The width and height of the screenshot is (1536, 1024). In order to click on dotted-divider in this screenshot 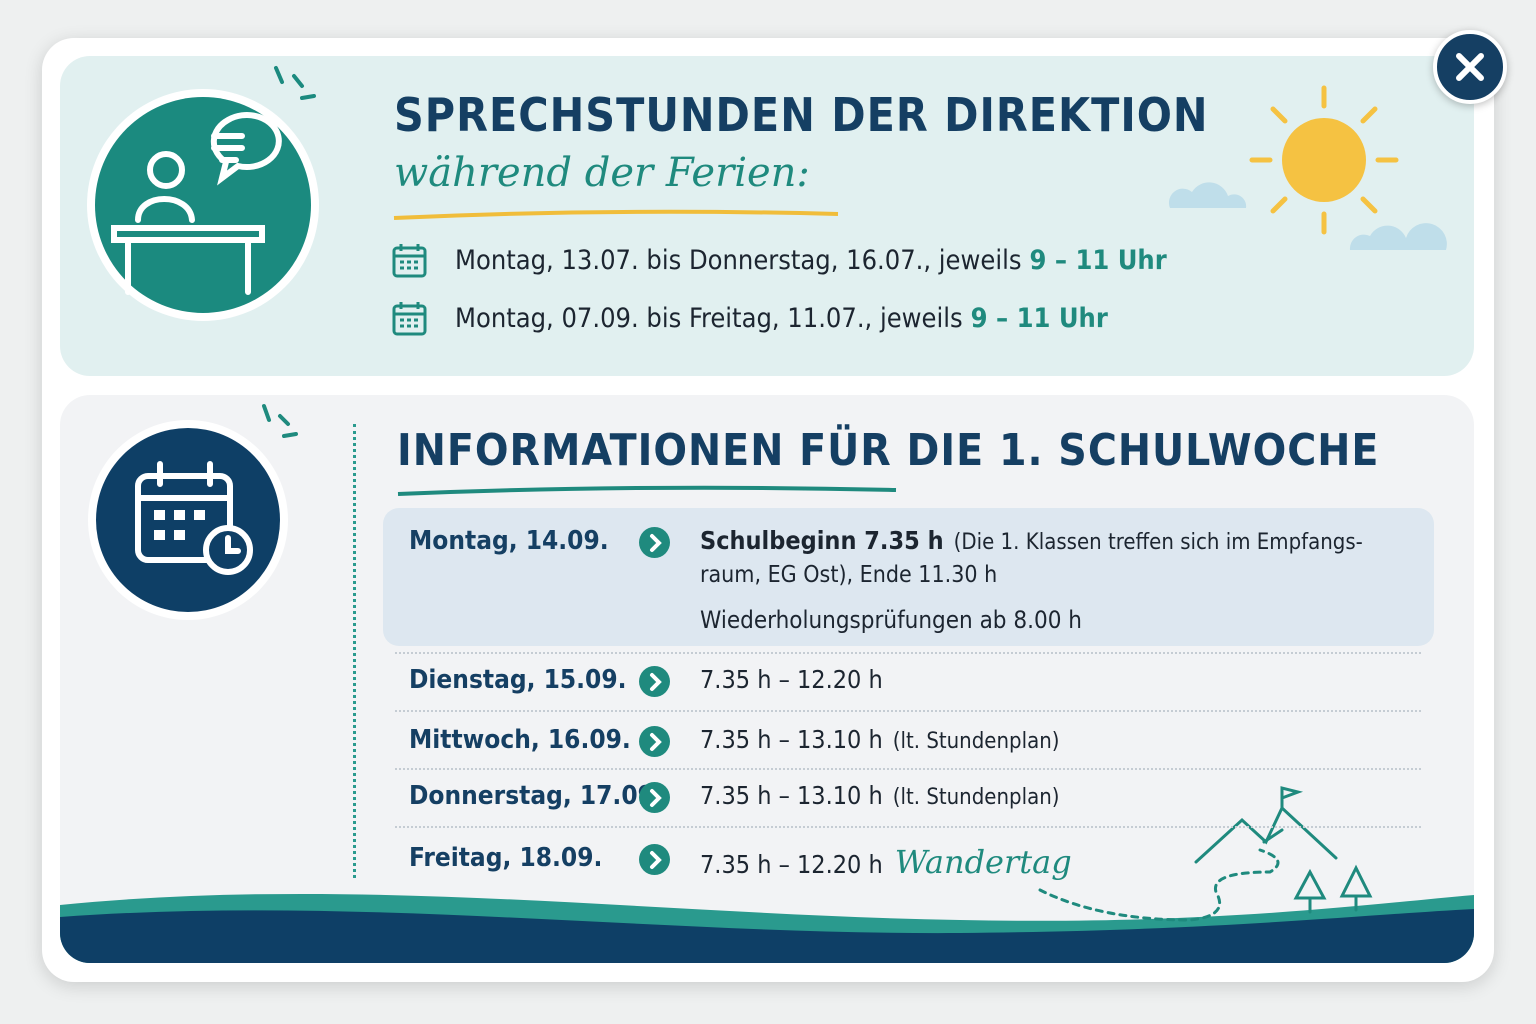, I will do `click(354, 651)`.